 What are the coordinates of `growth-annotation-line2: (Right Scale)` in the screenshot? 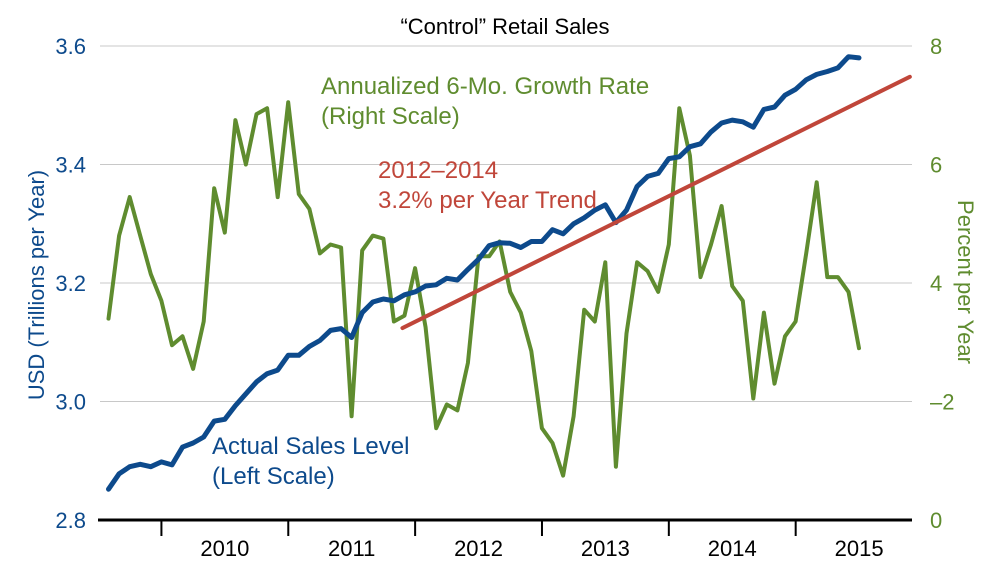 It's located at (390, 116).